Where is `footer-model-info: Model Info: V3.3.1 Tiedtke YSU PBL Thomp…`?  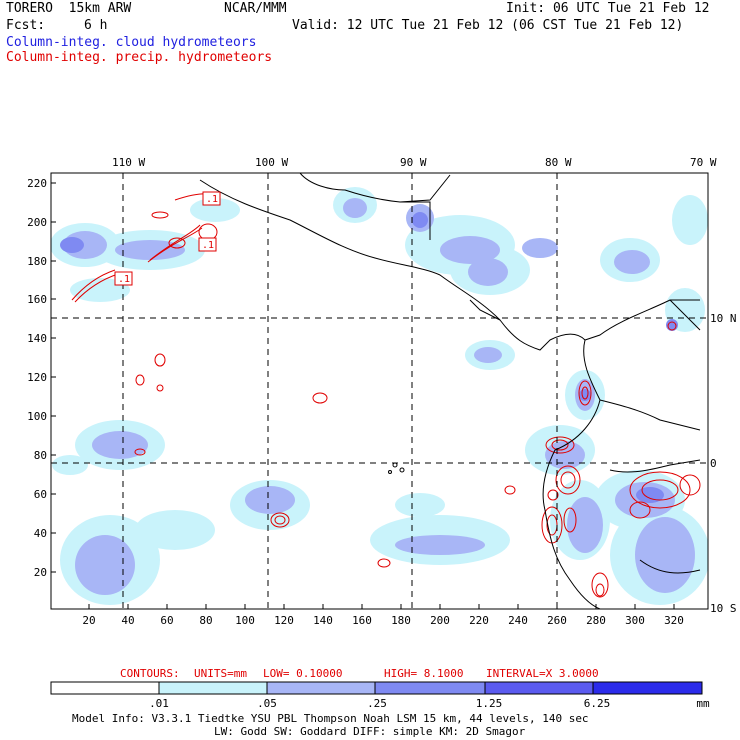 footer-model-info: Model Info: V3.3.1 Tiedtke YSU PBL Thomp… is located at coordinates (330, 718).